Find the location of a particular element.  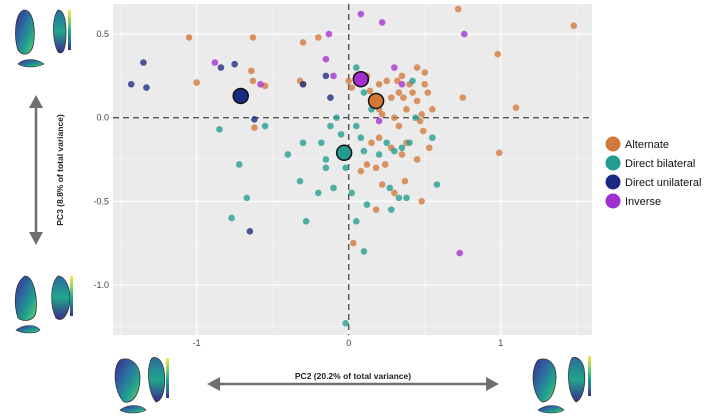

legend-label-inverse: Inverse is located at coordinates (643, 202).